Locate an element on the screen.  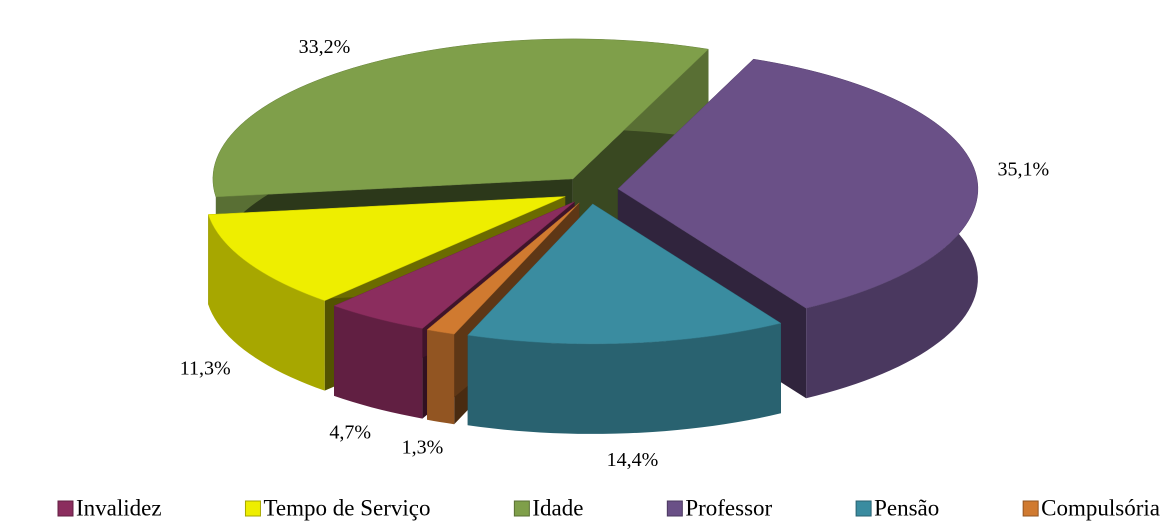
legend-item: Invalidez is located at coordinates (109, 507).